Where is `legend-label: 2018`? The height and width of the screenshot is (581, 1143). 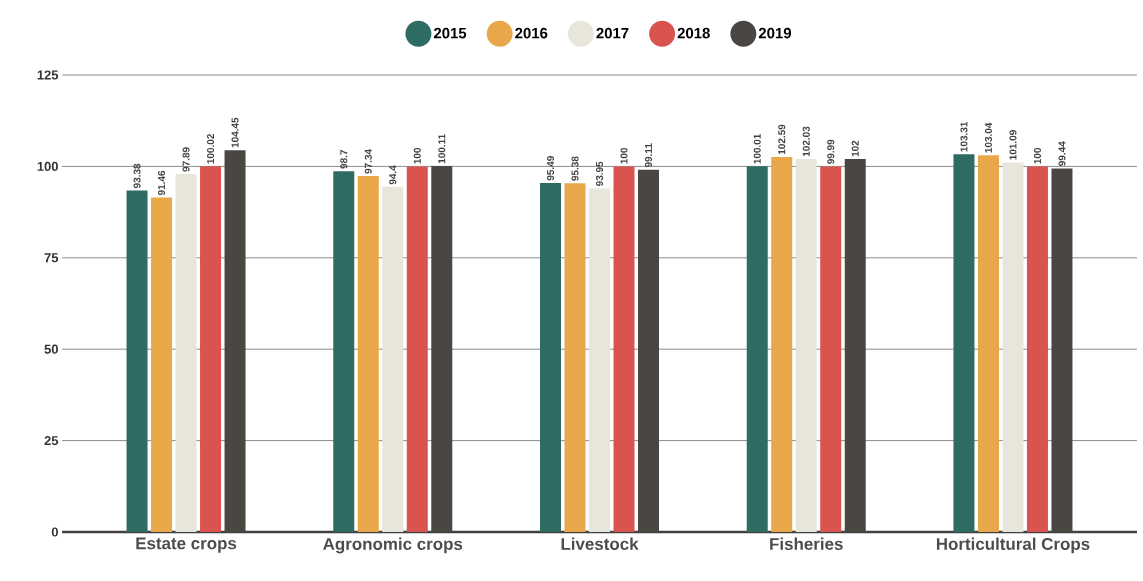
legend-label: 2018 is located at coordinates (693, 33).